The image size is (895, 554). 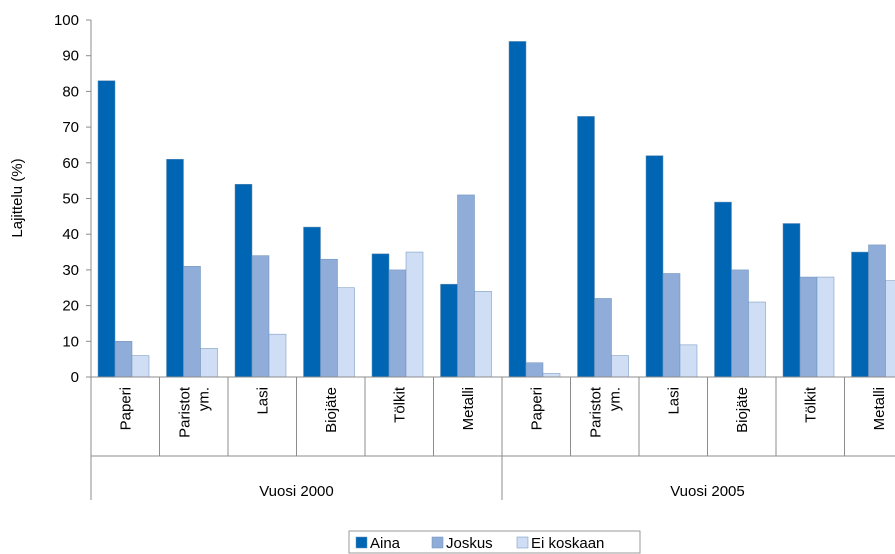 I want to click on y-axis: 0 10 20 30 40 50 60 70 80 90 100, so click(x=73, y=199).